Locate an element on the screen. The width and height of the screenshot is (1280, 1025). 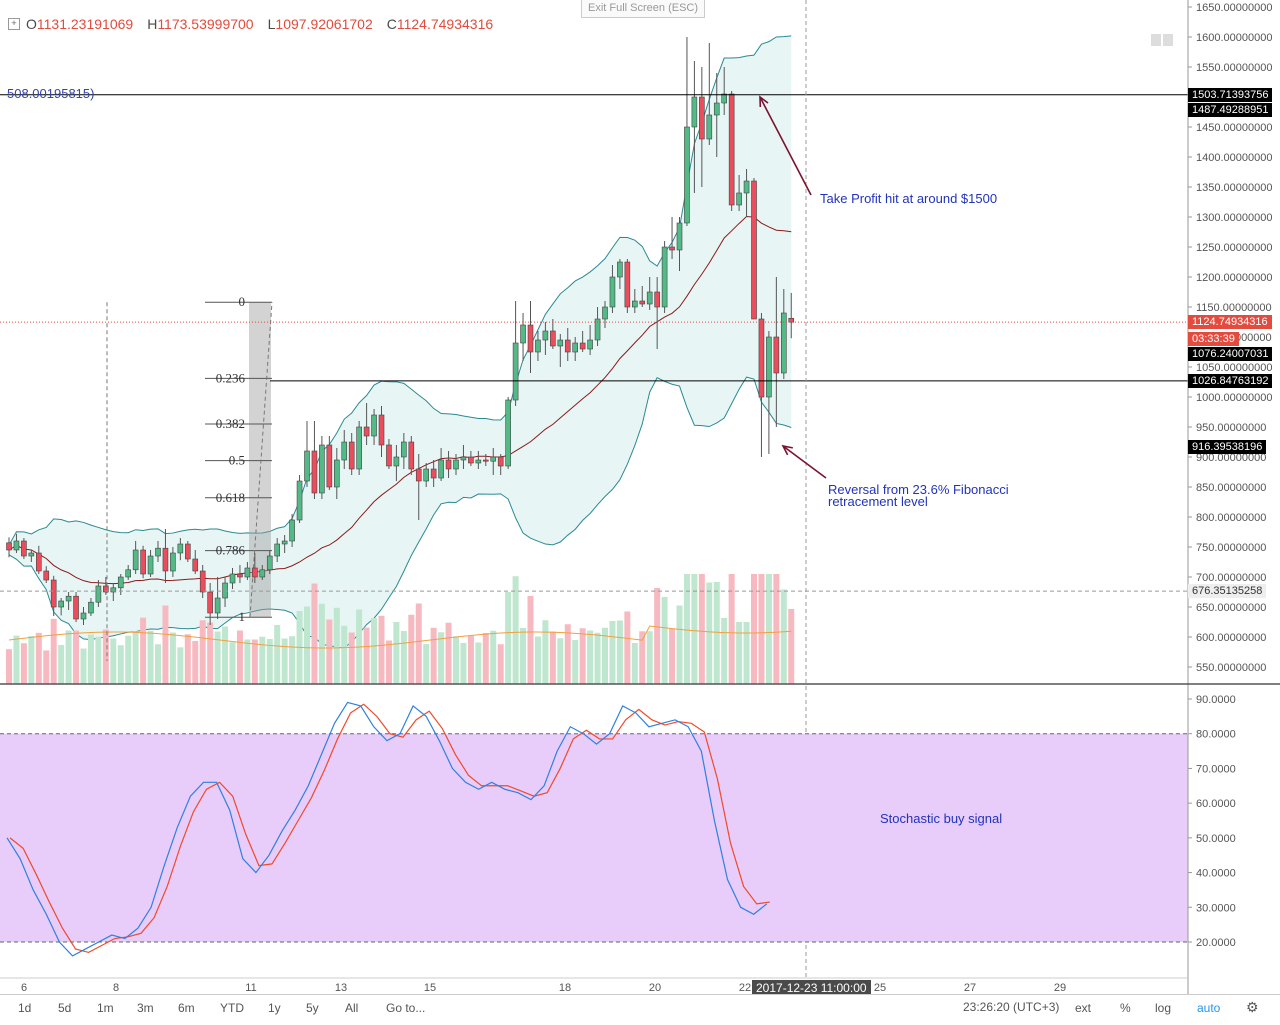
time-axis-tick: 25 is located at coordinates (880, 988).